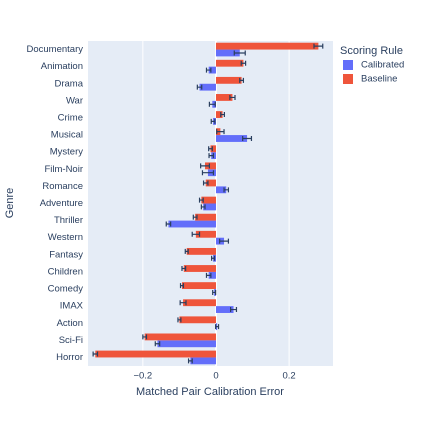 This screenshot has width=423, height=423. I want to click on y-tick-label: Animation, so click(62, 66).